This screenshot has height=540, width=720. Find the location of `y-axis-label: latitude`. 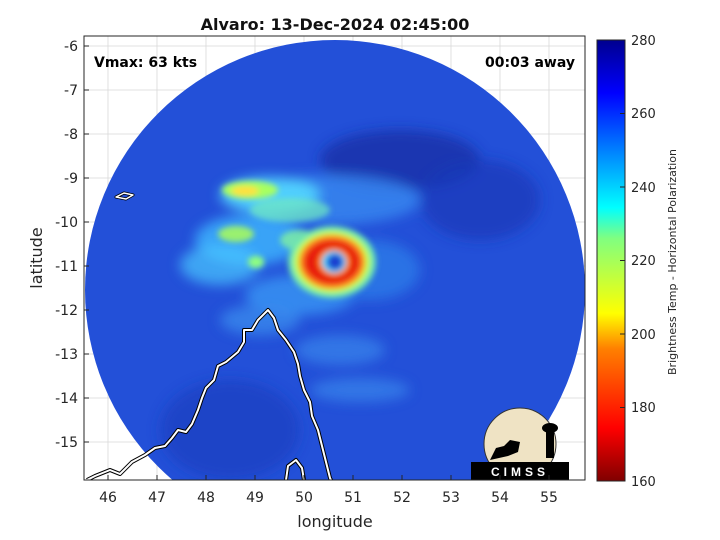

y-axis-label: latitude is located at coordinates (36, 257).